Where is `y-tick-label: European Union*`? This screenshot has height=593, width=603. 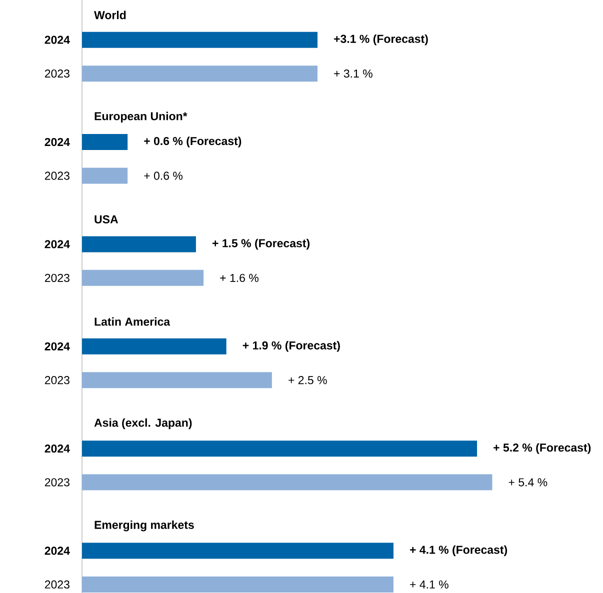
y-tick-label: European Union* is located at coordinates (141, 117).